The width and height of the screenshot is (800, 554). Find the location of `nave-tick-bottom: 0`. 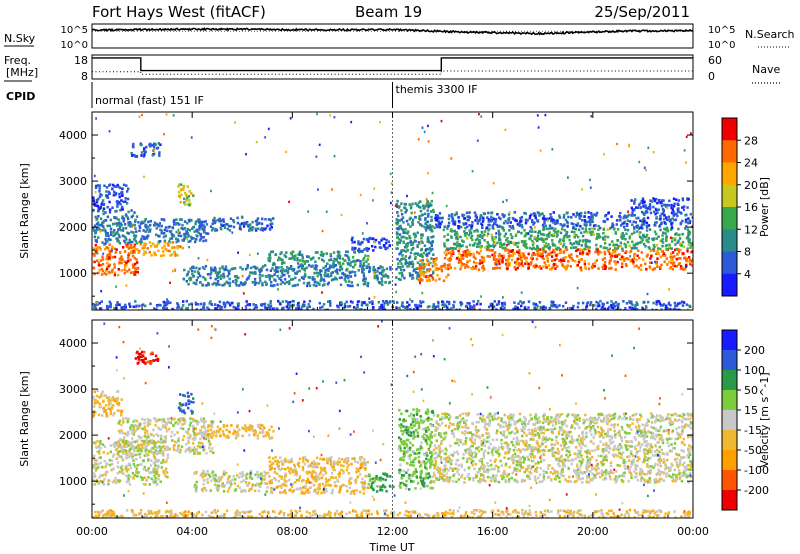

nave-tick-bottom: 0 is located at coordinates (711, 76).